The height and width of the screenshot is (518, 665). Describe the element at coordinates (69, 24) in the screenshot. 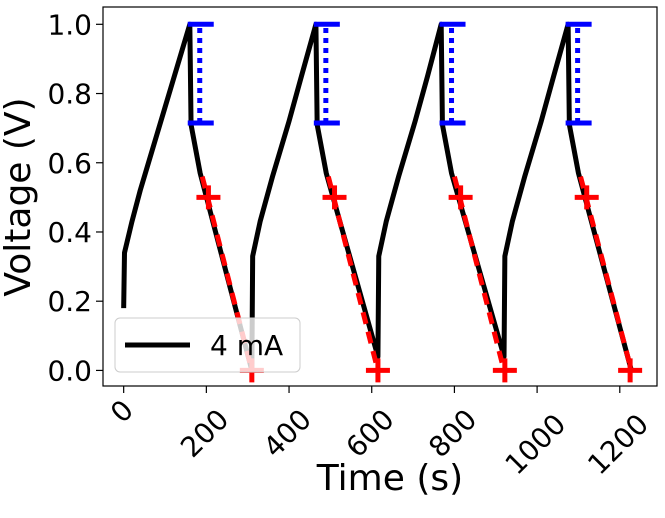

I see `y-tick-label: 1.0` at that location.